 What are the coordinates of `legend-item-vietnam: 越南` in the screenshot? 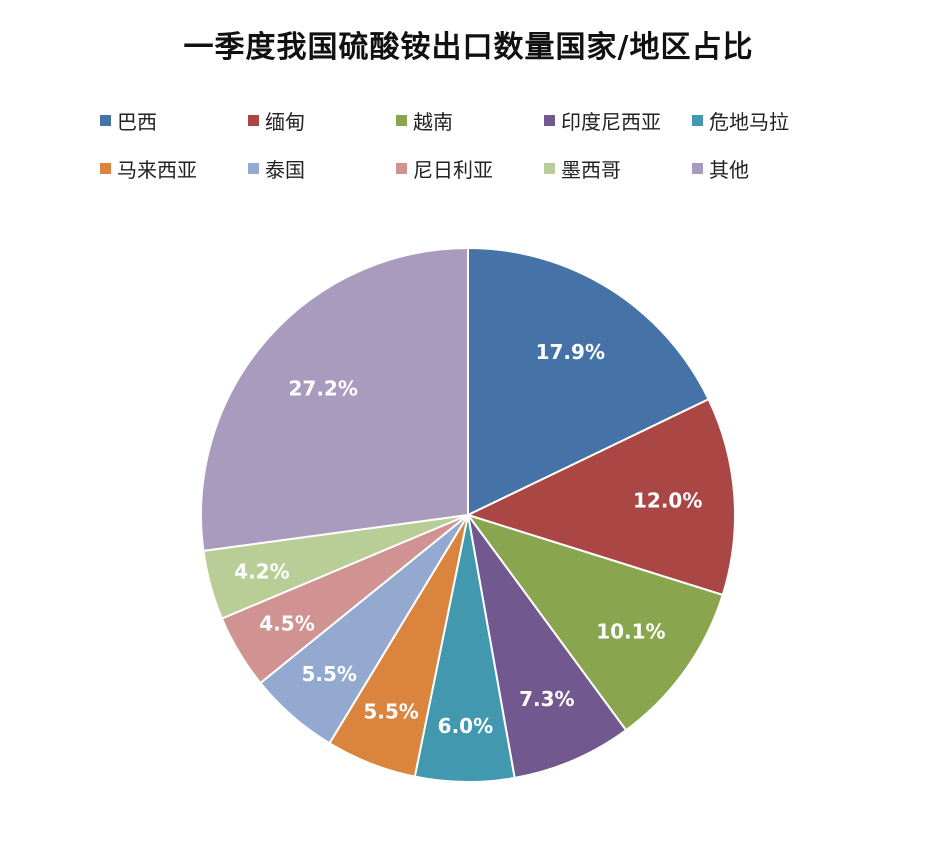 It's located at (470, 120).